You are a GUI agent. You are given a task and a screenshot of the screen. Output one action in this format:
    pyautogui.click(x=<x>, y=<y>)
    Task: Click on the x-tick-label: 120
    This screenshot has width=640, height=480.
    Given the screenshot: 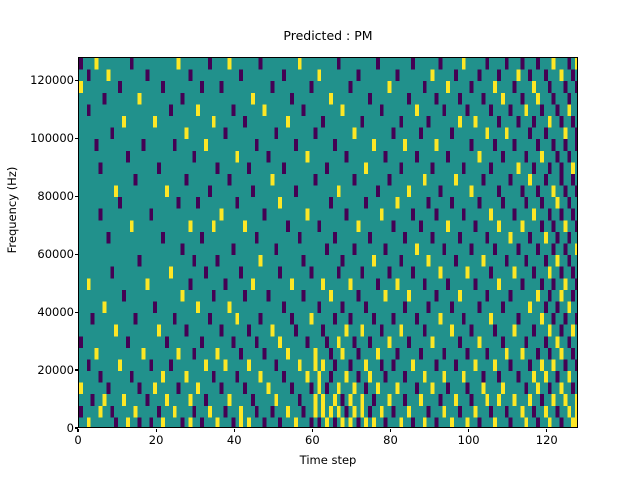 What is the action you would take?
    pyautogui.click(x=546, y=440)
    